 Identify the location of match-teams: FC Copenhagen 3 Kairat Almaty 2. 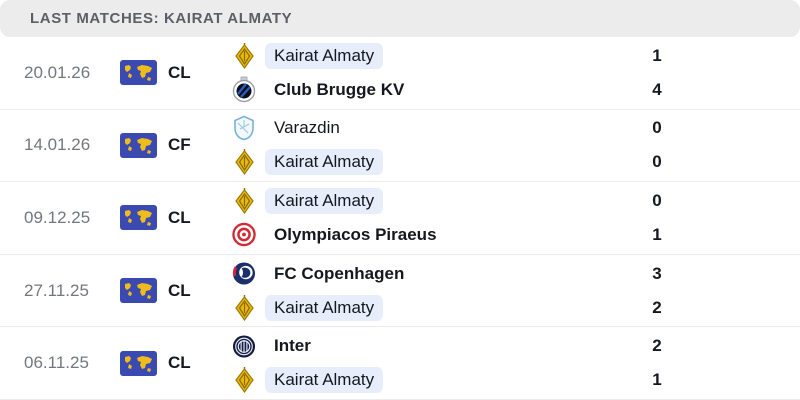
(516, 290).